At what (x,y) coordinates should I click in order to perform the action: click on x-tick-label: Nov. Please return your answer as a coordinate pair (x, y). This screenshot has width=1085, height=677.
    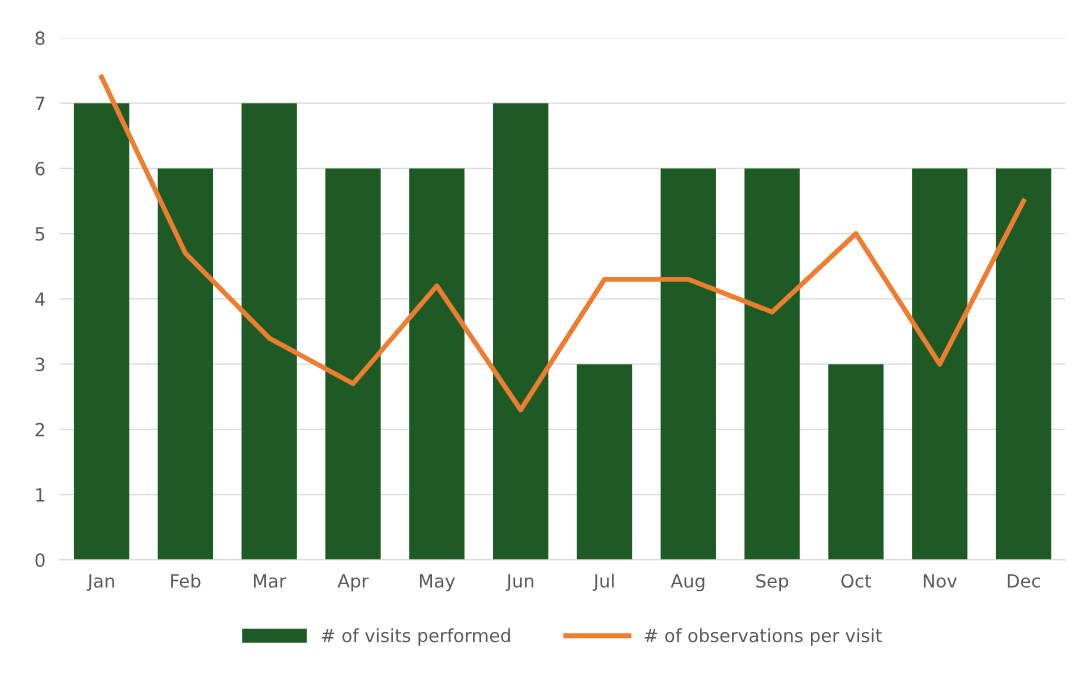
    Looking at the image, I should click on (940, 581).